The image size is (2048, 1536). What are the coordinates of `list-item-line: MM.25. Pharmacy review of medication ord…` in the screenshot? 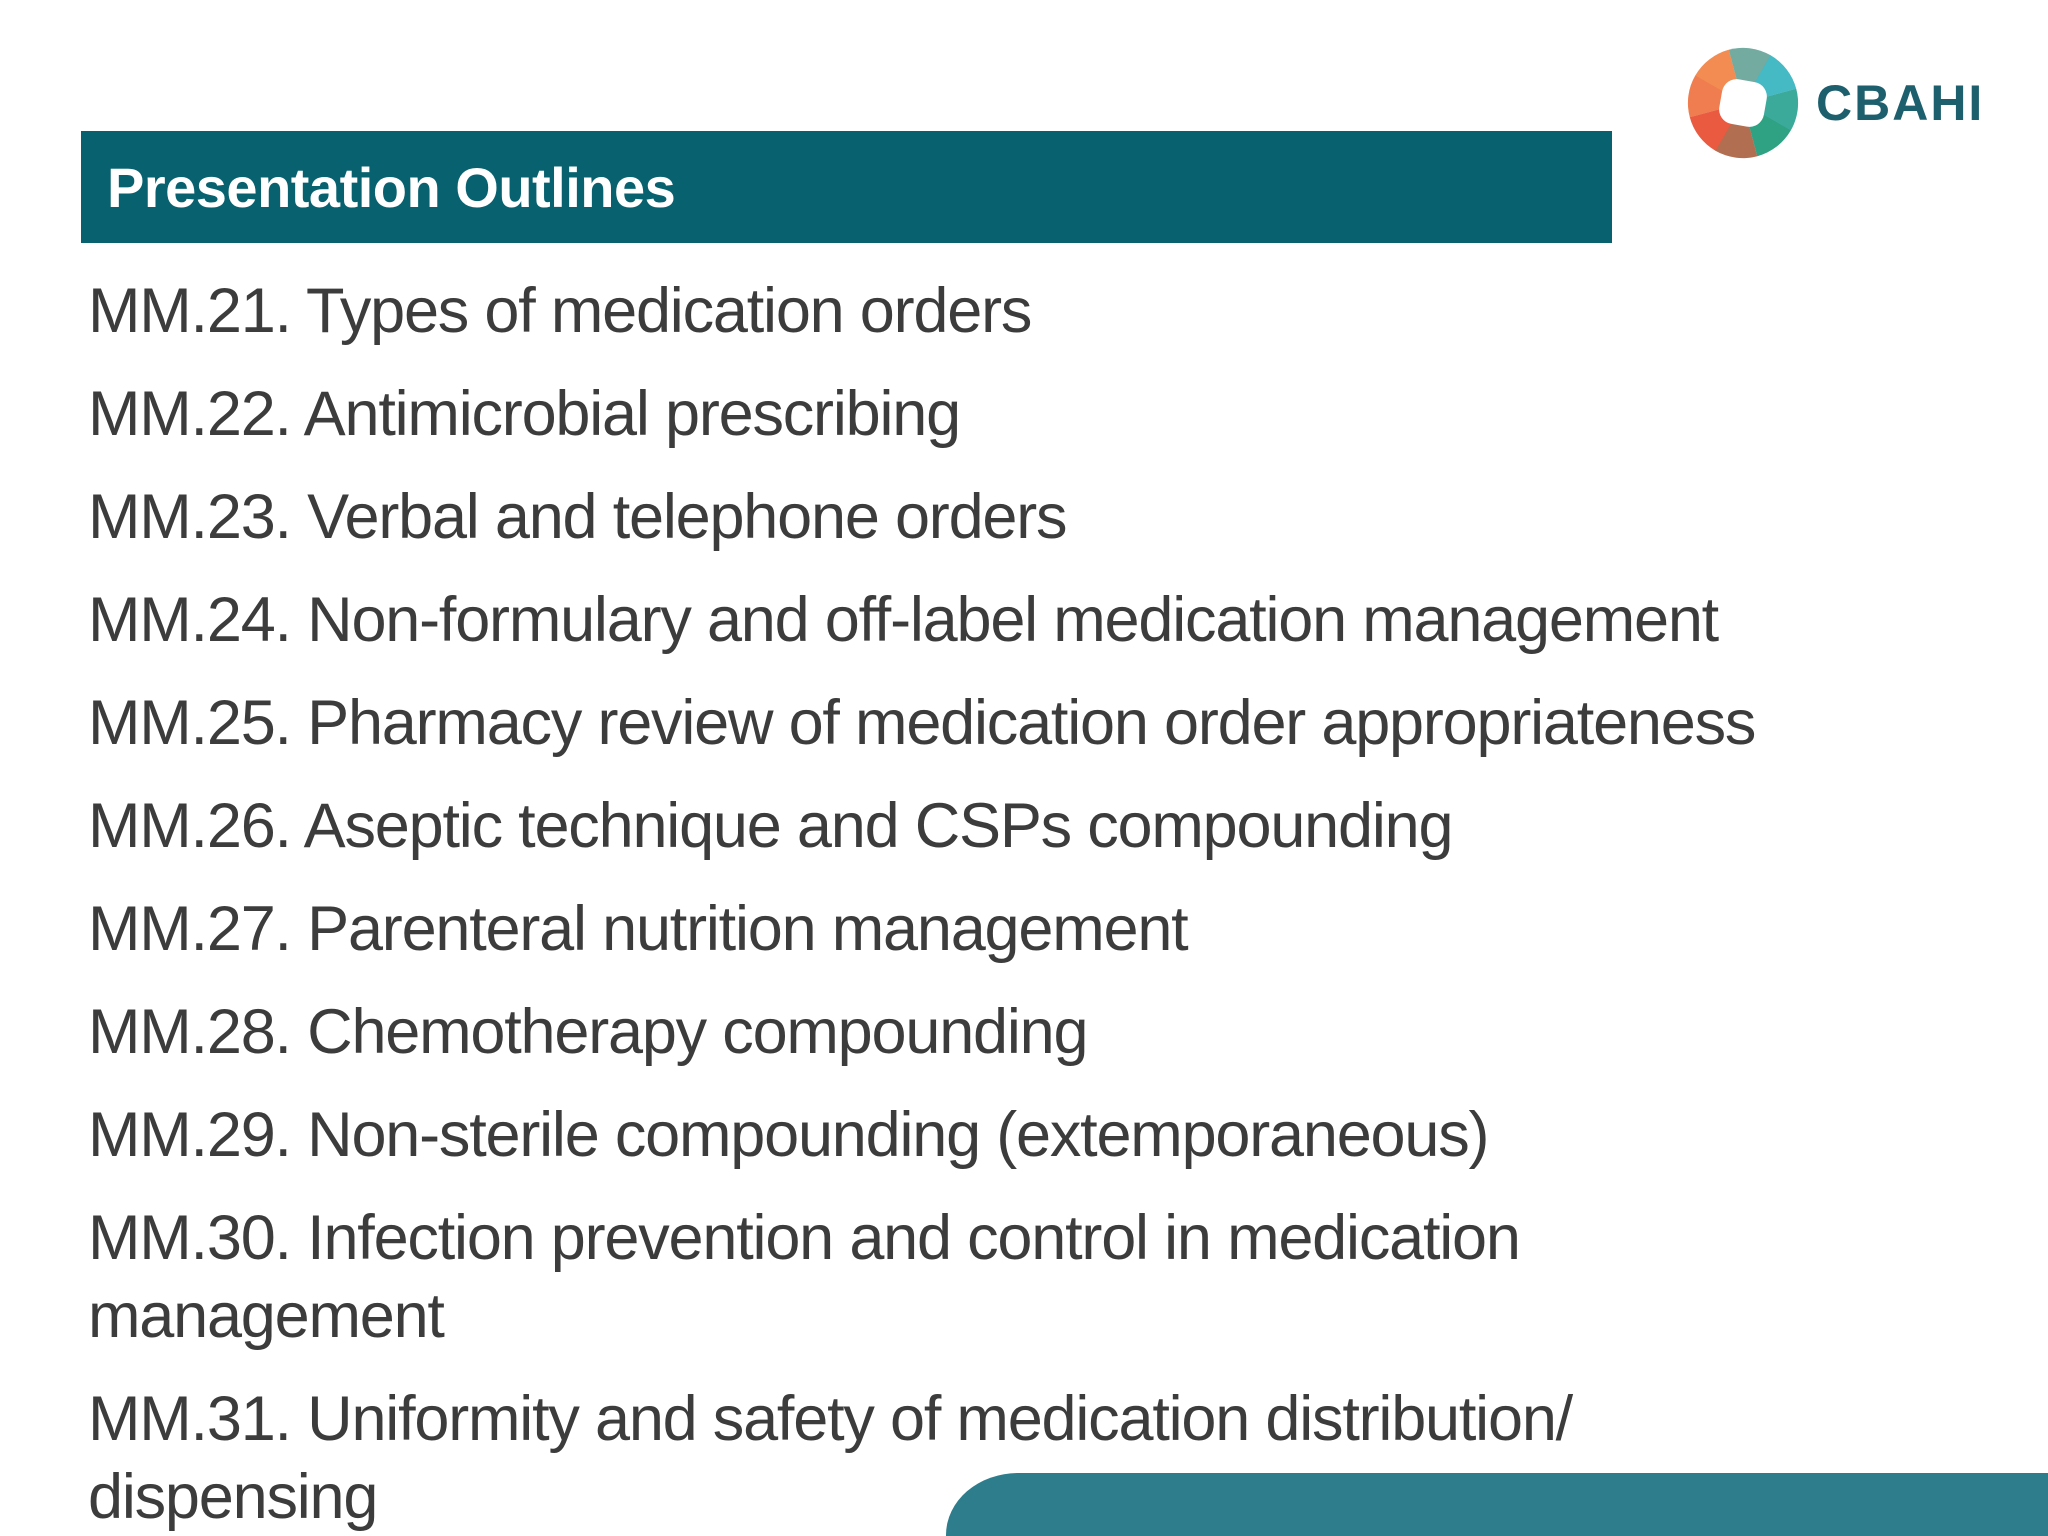 It's located at (922, 723).